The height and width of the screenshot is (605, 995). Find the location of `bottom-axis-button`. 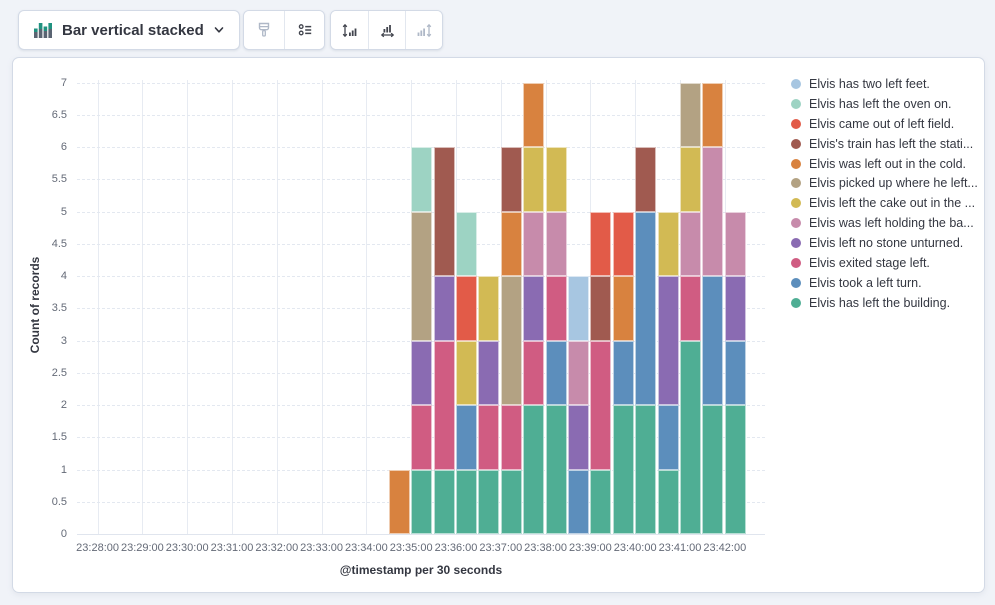

bottom-axis-button is located at coordinates (386, 30).